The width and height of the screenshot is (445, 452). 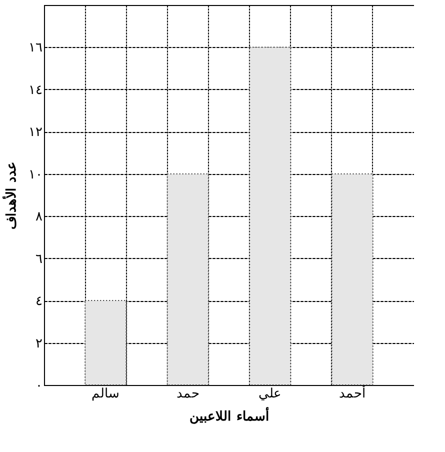 What do you see at coordinates (39, 217) in the screenshot?
I see `y-tick-label: ٨` at bounding box center [39, 217].